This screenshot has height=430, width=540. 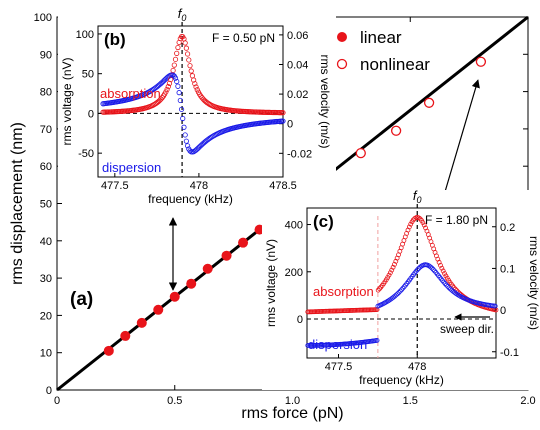 I want to click on inset_b-panel-label: (b), so click(x=115, y=39).